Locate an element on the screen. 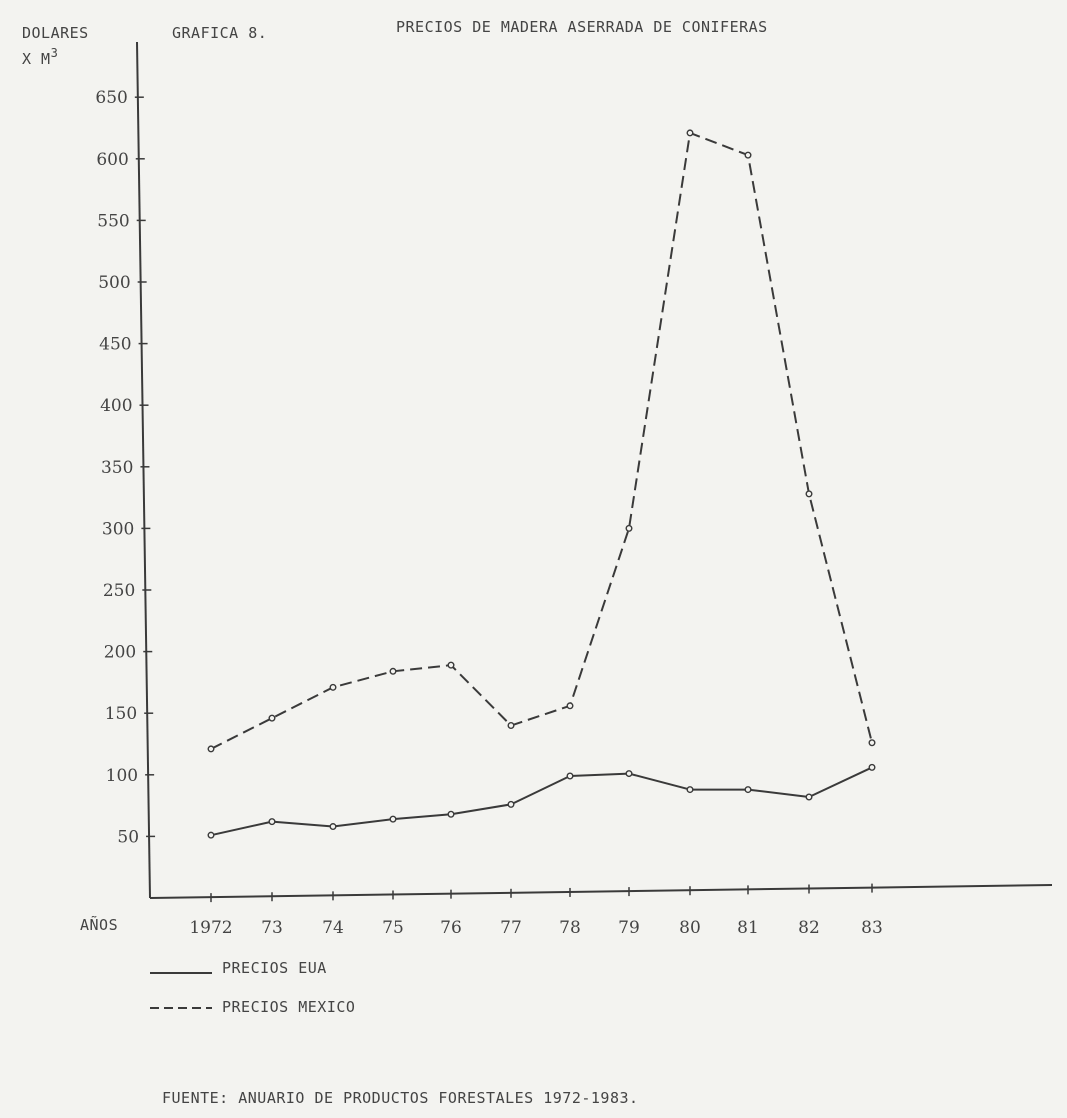 This screenshot has height=1118, width=1067. y-axis-label-line2: X M3 is located at coordinates (40, 57).